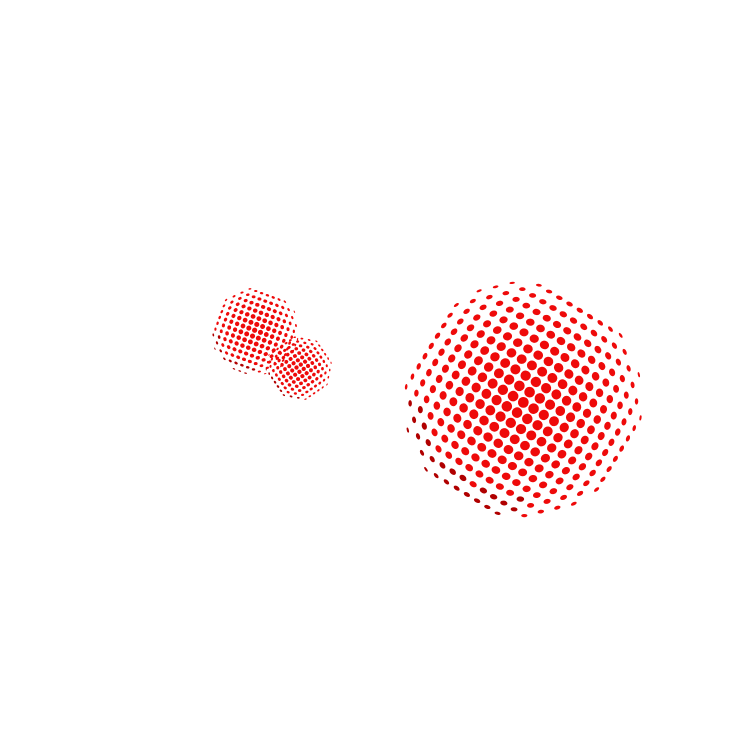 The height and width of the screenshot is (736, 736). What do you see at coordinates (523, 399) in the screenshot?
I see `large-sphere` at bounding box center [523, 399].